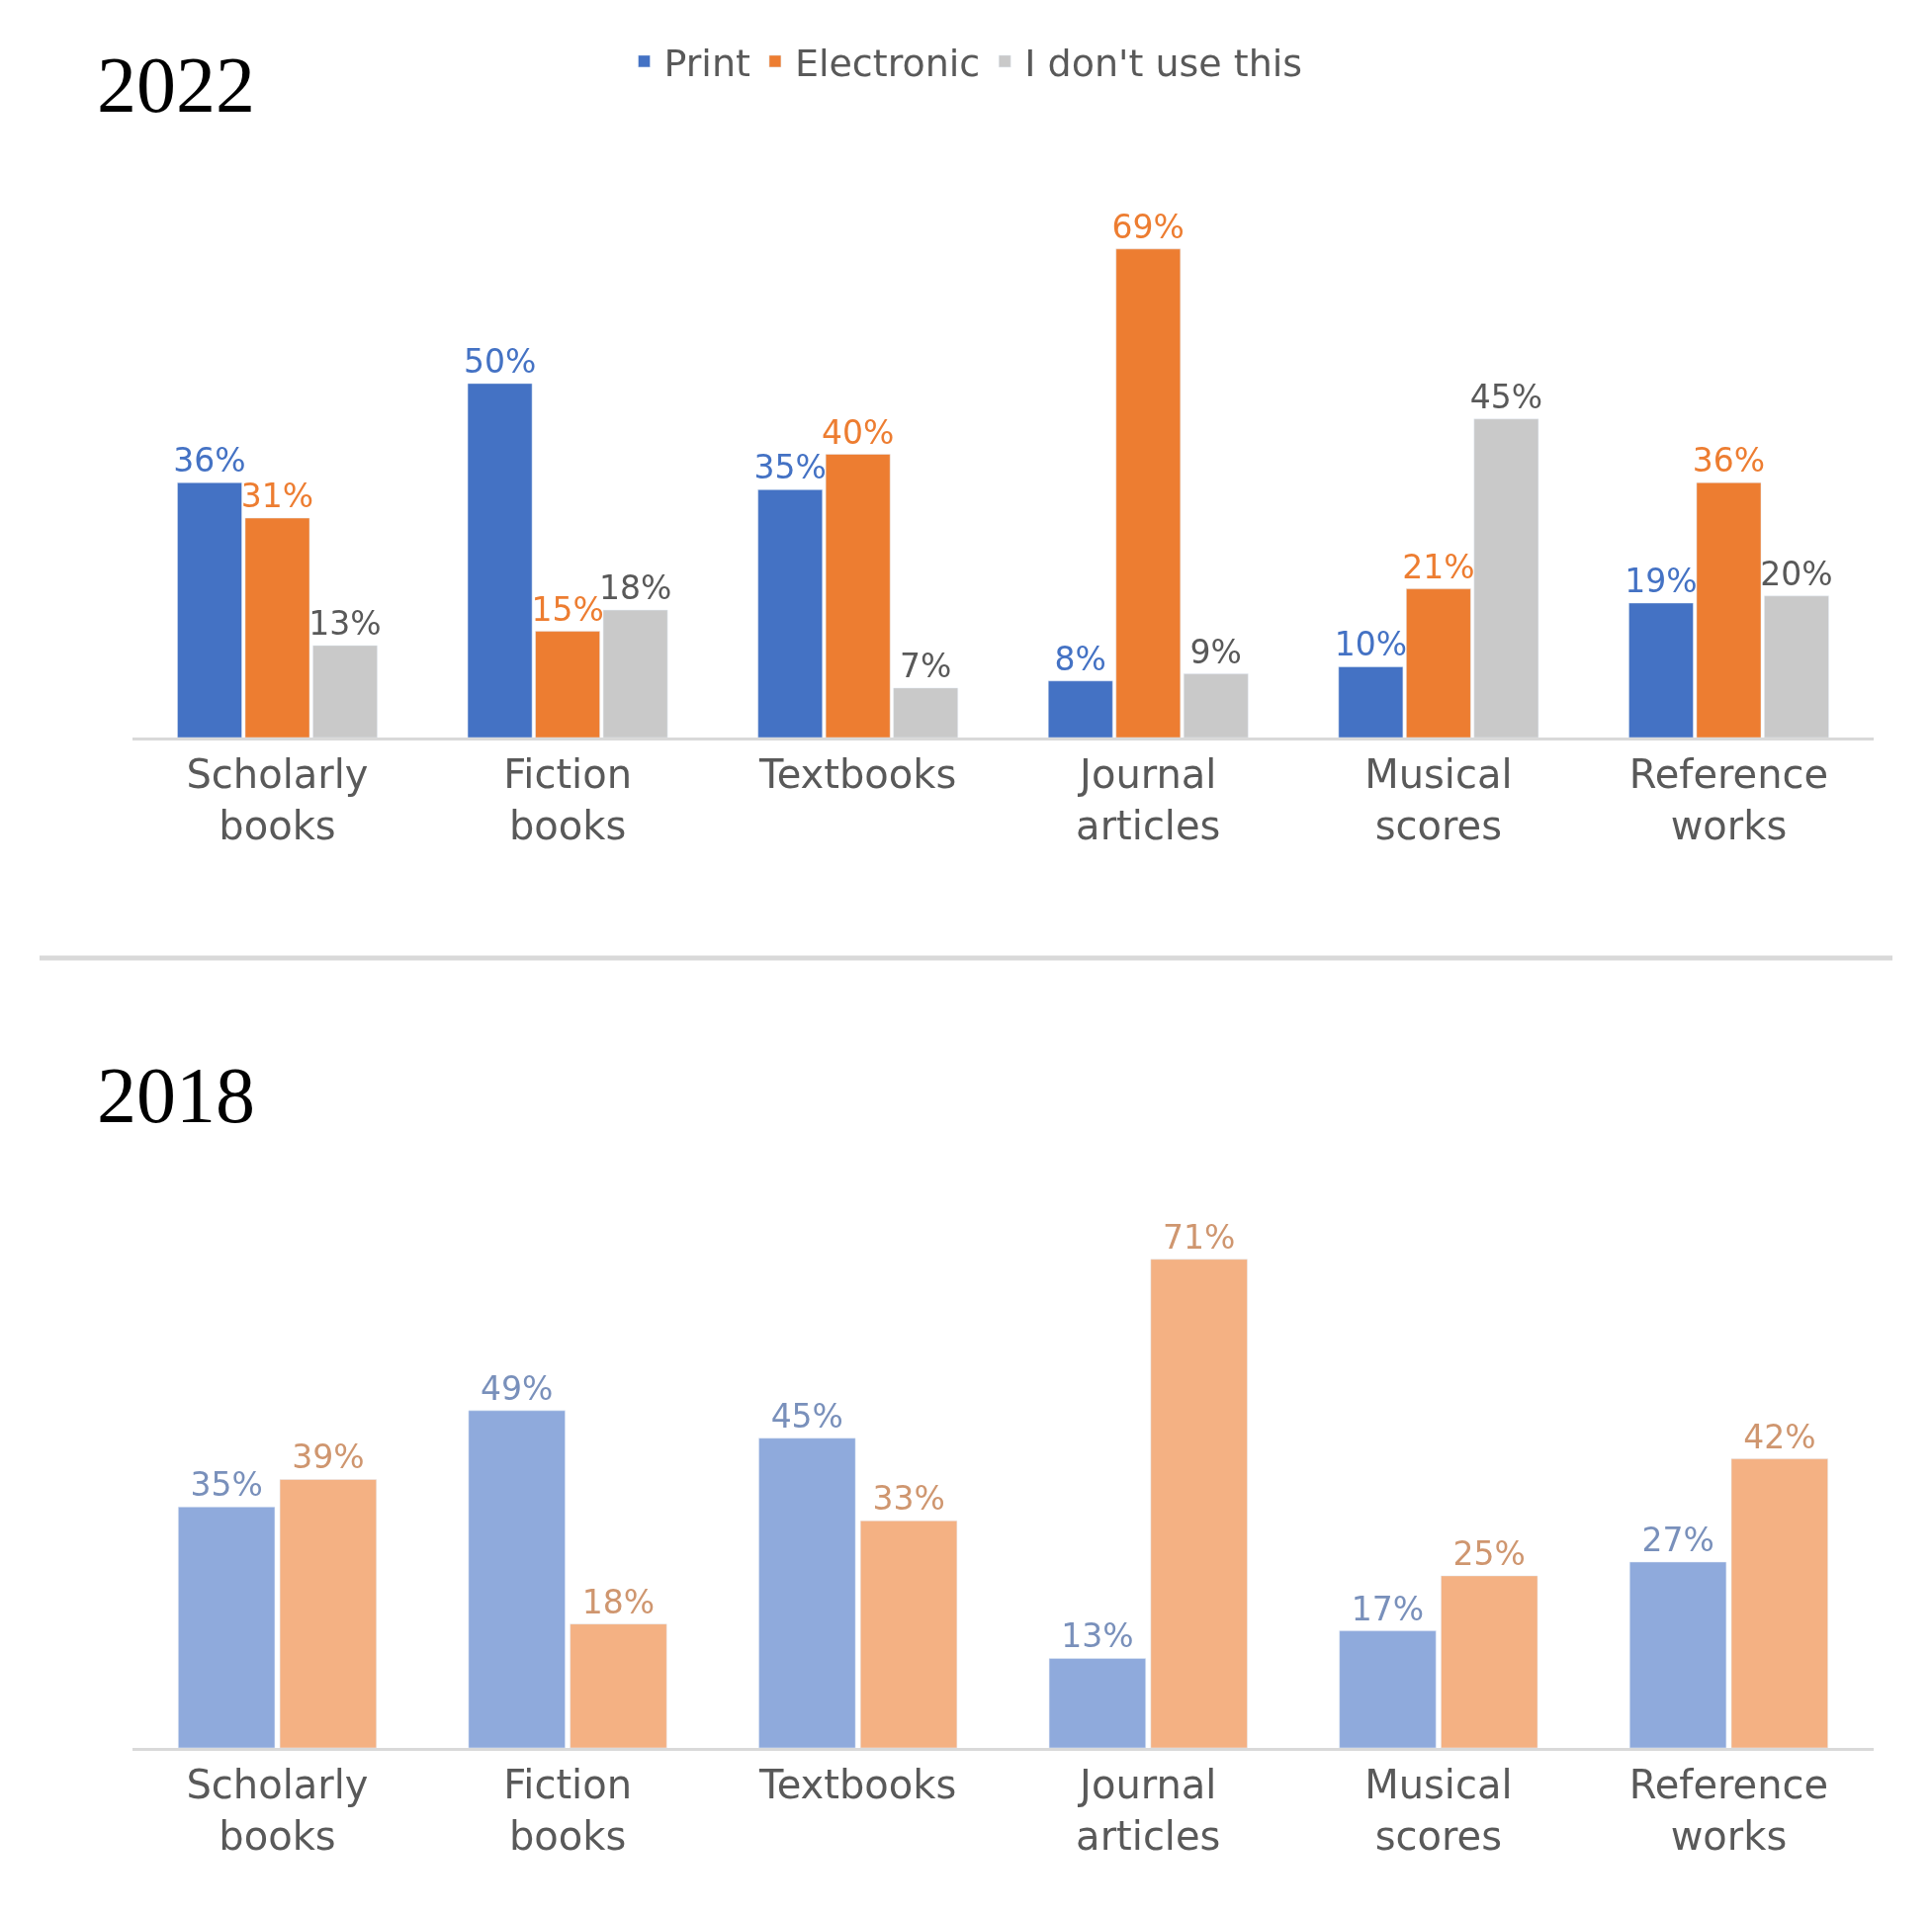 The image size is (1932, 1916). What do you see at coordinates (1661, 580) in the screenshot?
I see `data-label: 19%` at bounding box center [1661, 580].